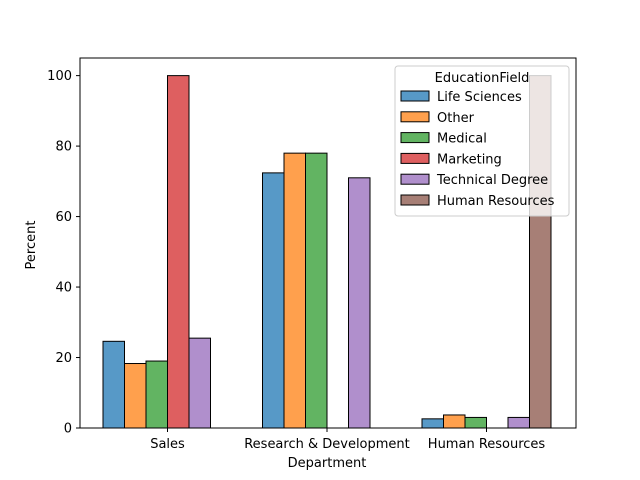 Image resolution: width=640 pixels, height=480 pixels. I want to click on x-tick-label: Human Resources, so click(487, 444).